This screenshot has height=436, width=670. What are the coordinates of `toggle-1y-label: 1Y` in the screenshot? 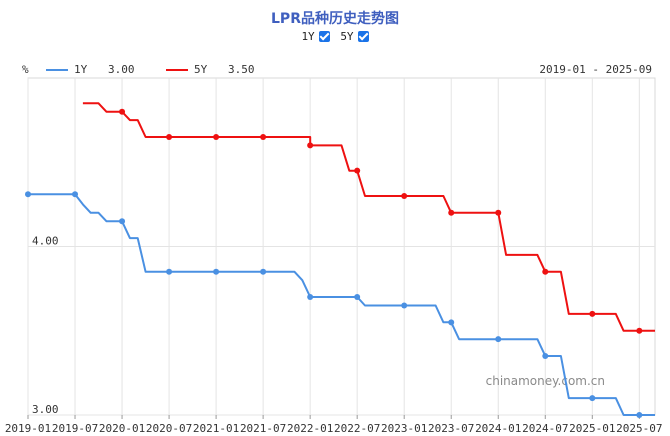 It's located at (308, 36).